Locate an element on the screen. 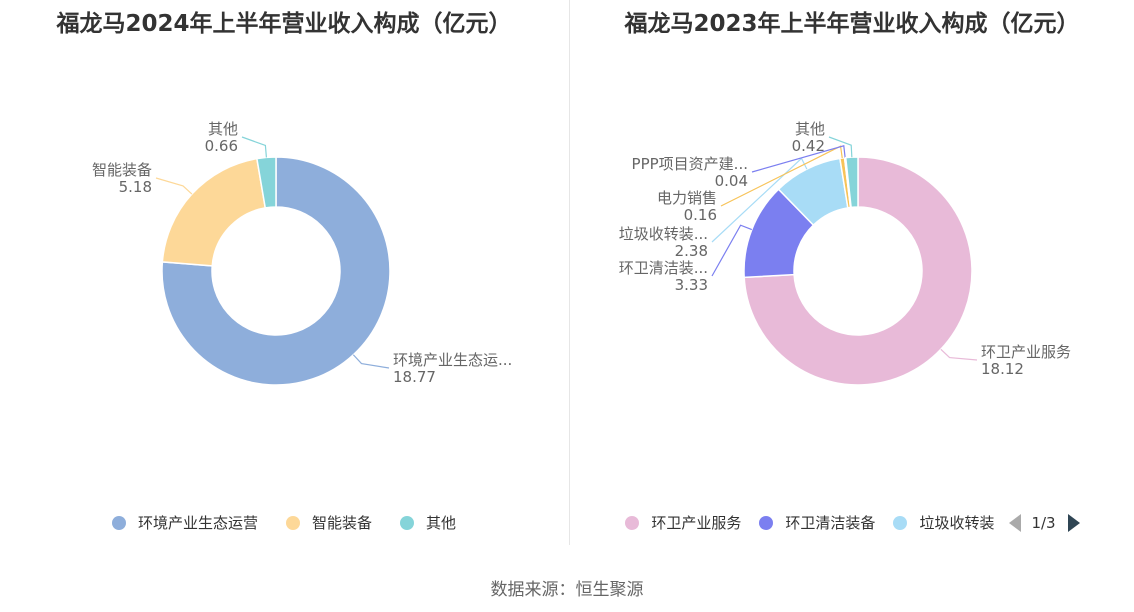  slice-value-label: 0.16 is located at coordinates (700, 215).